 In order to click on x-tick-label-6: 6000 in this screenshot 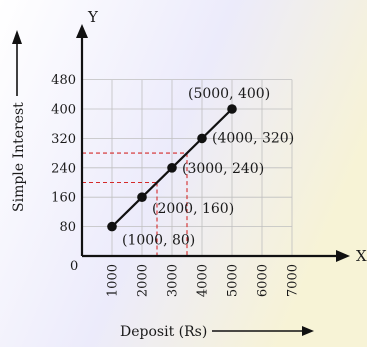, I will do `click(263, 280)`.